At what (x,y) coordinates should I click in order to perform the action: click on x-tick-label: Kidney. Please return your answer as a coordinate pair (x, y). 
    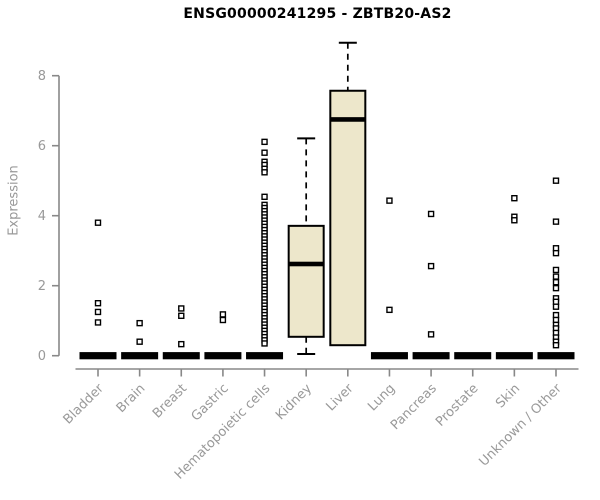
    Looking at the image, I should click on (294, 402).